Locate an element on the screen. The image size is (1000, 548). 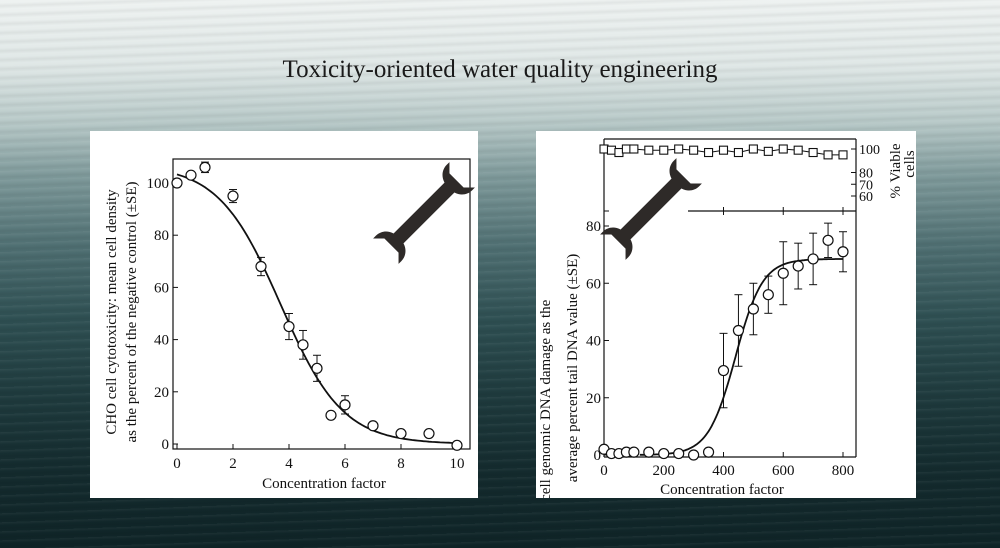
x-tick-label: 600 is located at coordinates (783, 471).